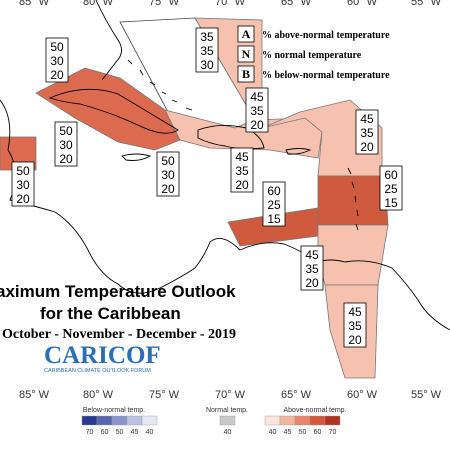 This screenshot has height=450, width=450. I want to click on colorbar-above-tick: 40, so click(273, 432).